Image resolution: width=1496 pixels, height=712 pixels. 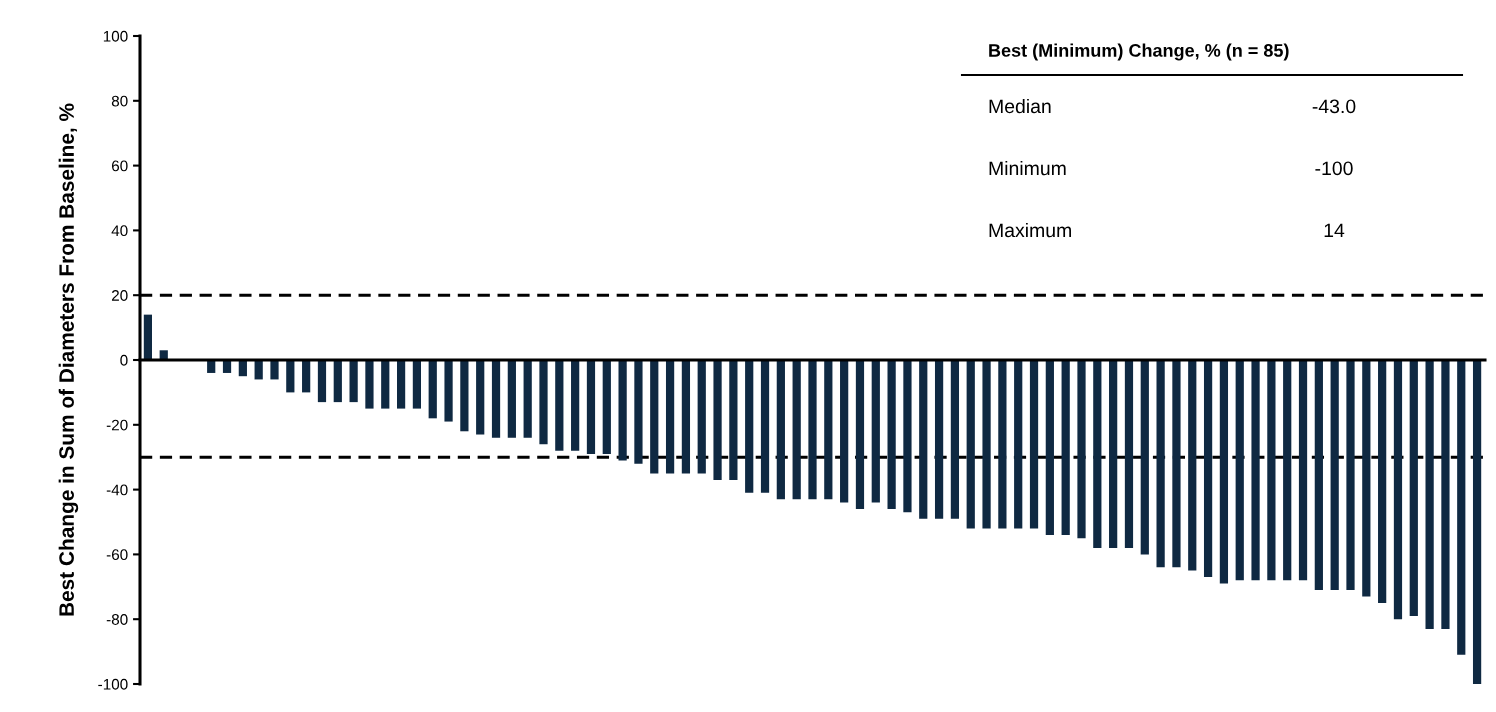 I want to click on y-tick-label: 100, so click(x=115, y=36).